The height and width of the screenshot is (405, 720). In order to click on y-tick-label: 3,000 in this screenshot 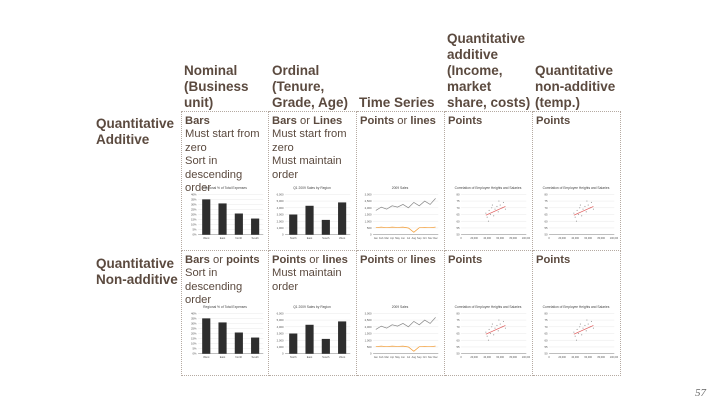, I will do `click(280, 215)`.